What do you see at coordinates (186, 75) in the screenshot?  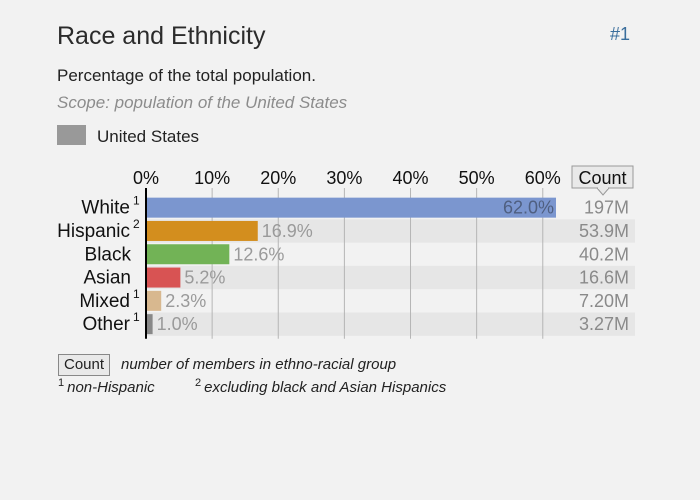 I see `chart-subtitle: Percentage of the total population.` at bounding box center [186, 75].